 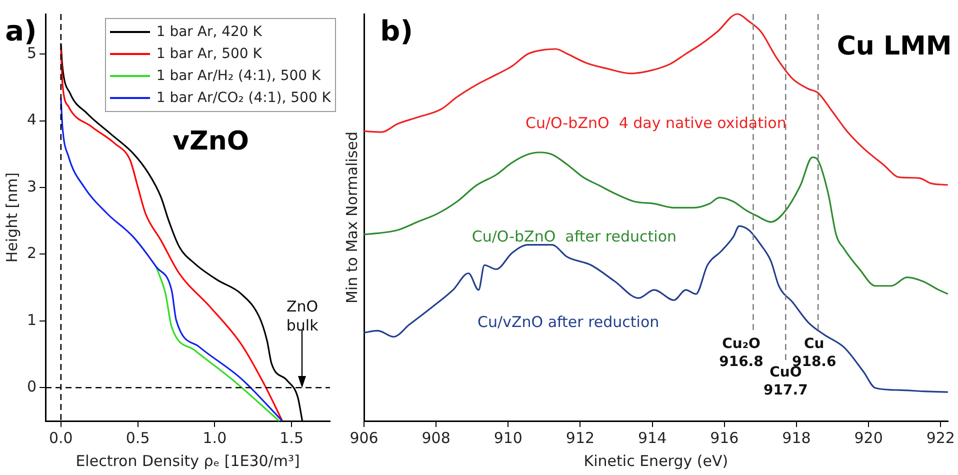 What do you see at coordinates (60, 437) in the screenshot?
I see `x-tick-label: 0.0` at bounding box center [60, 437].